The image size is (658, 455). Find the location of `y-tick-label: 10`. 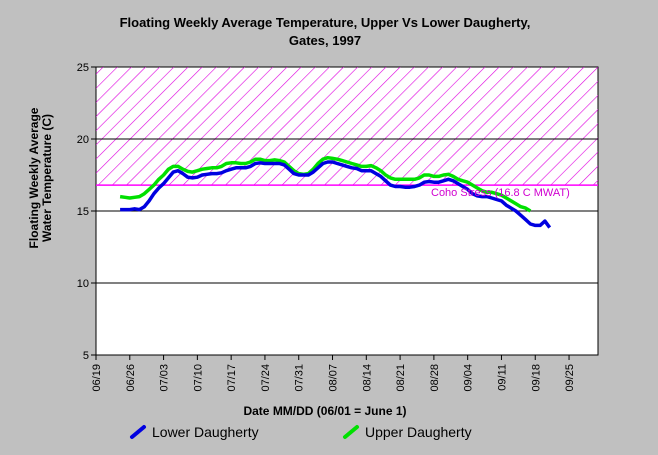

y-tick-label: 10 is located at coordinates (83, 284).